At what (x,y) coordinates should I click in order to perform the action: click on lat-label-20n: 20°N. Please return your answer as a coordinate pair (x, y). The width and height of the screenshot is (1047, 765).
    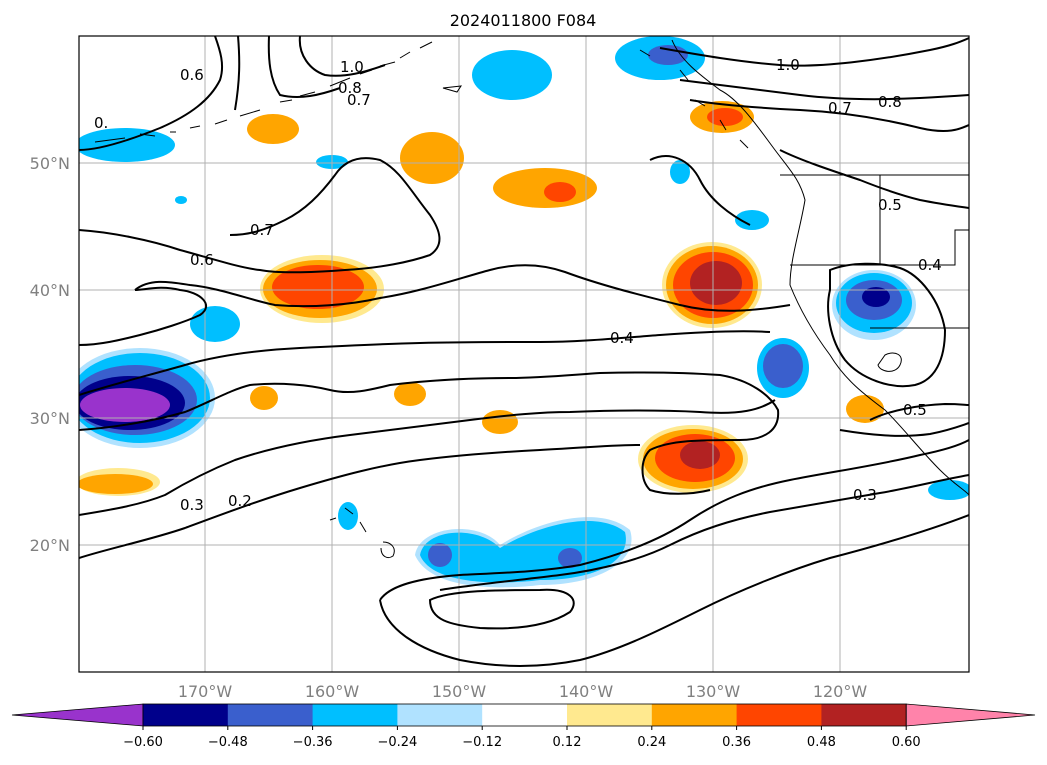
    Looking at the image, I should click on (50, 545).